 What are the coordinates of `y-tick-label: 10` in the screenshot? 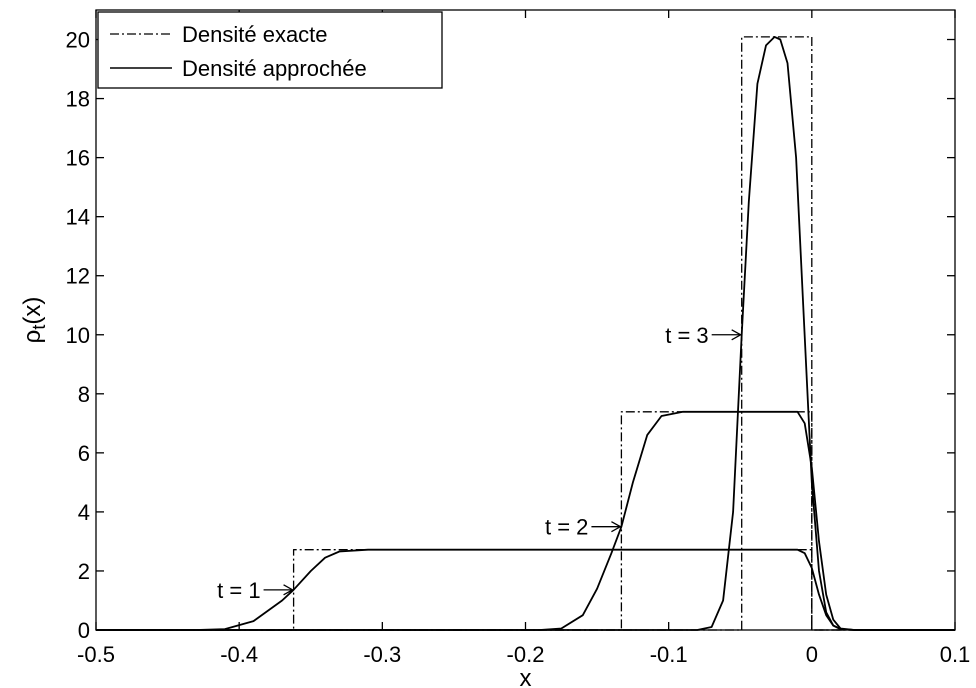 It's located at (78, 335).